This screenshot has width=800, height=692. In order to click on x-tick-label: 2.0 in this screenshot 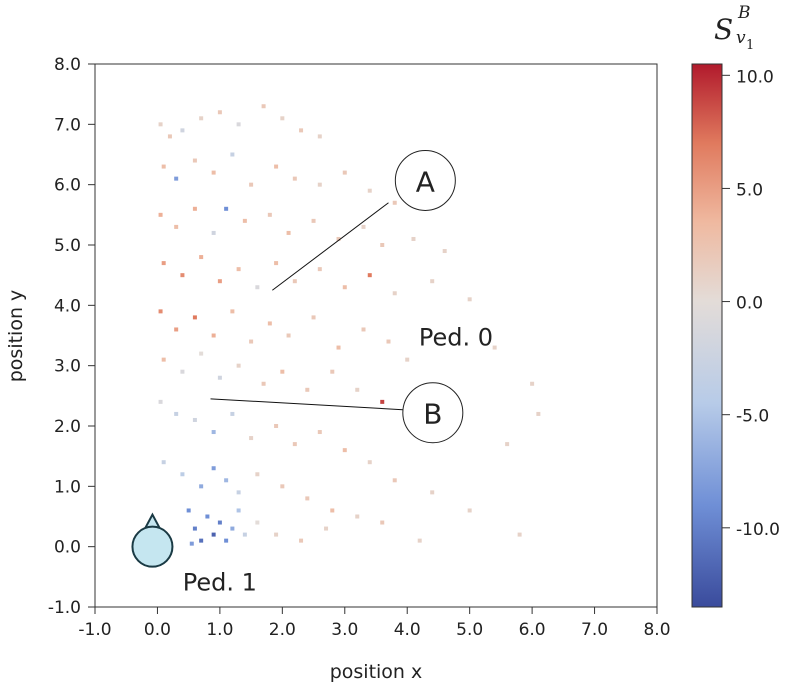, I will do `click(282, 630)`.